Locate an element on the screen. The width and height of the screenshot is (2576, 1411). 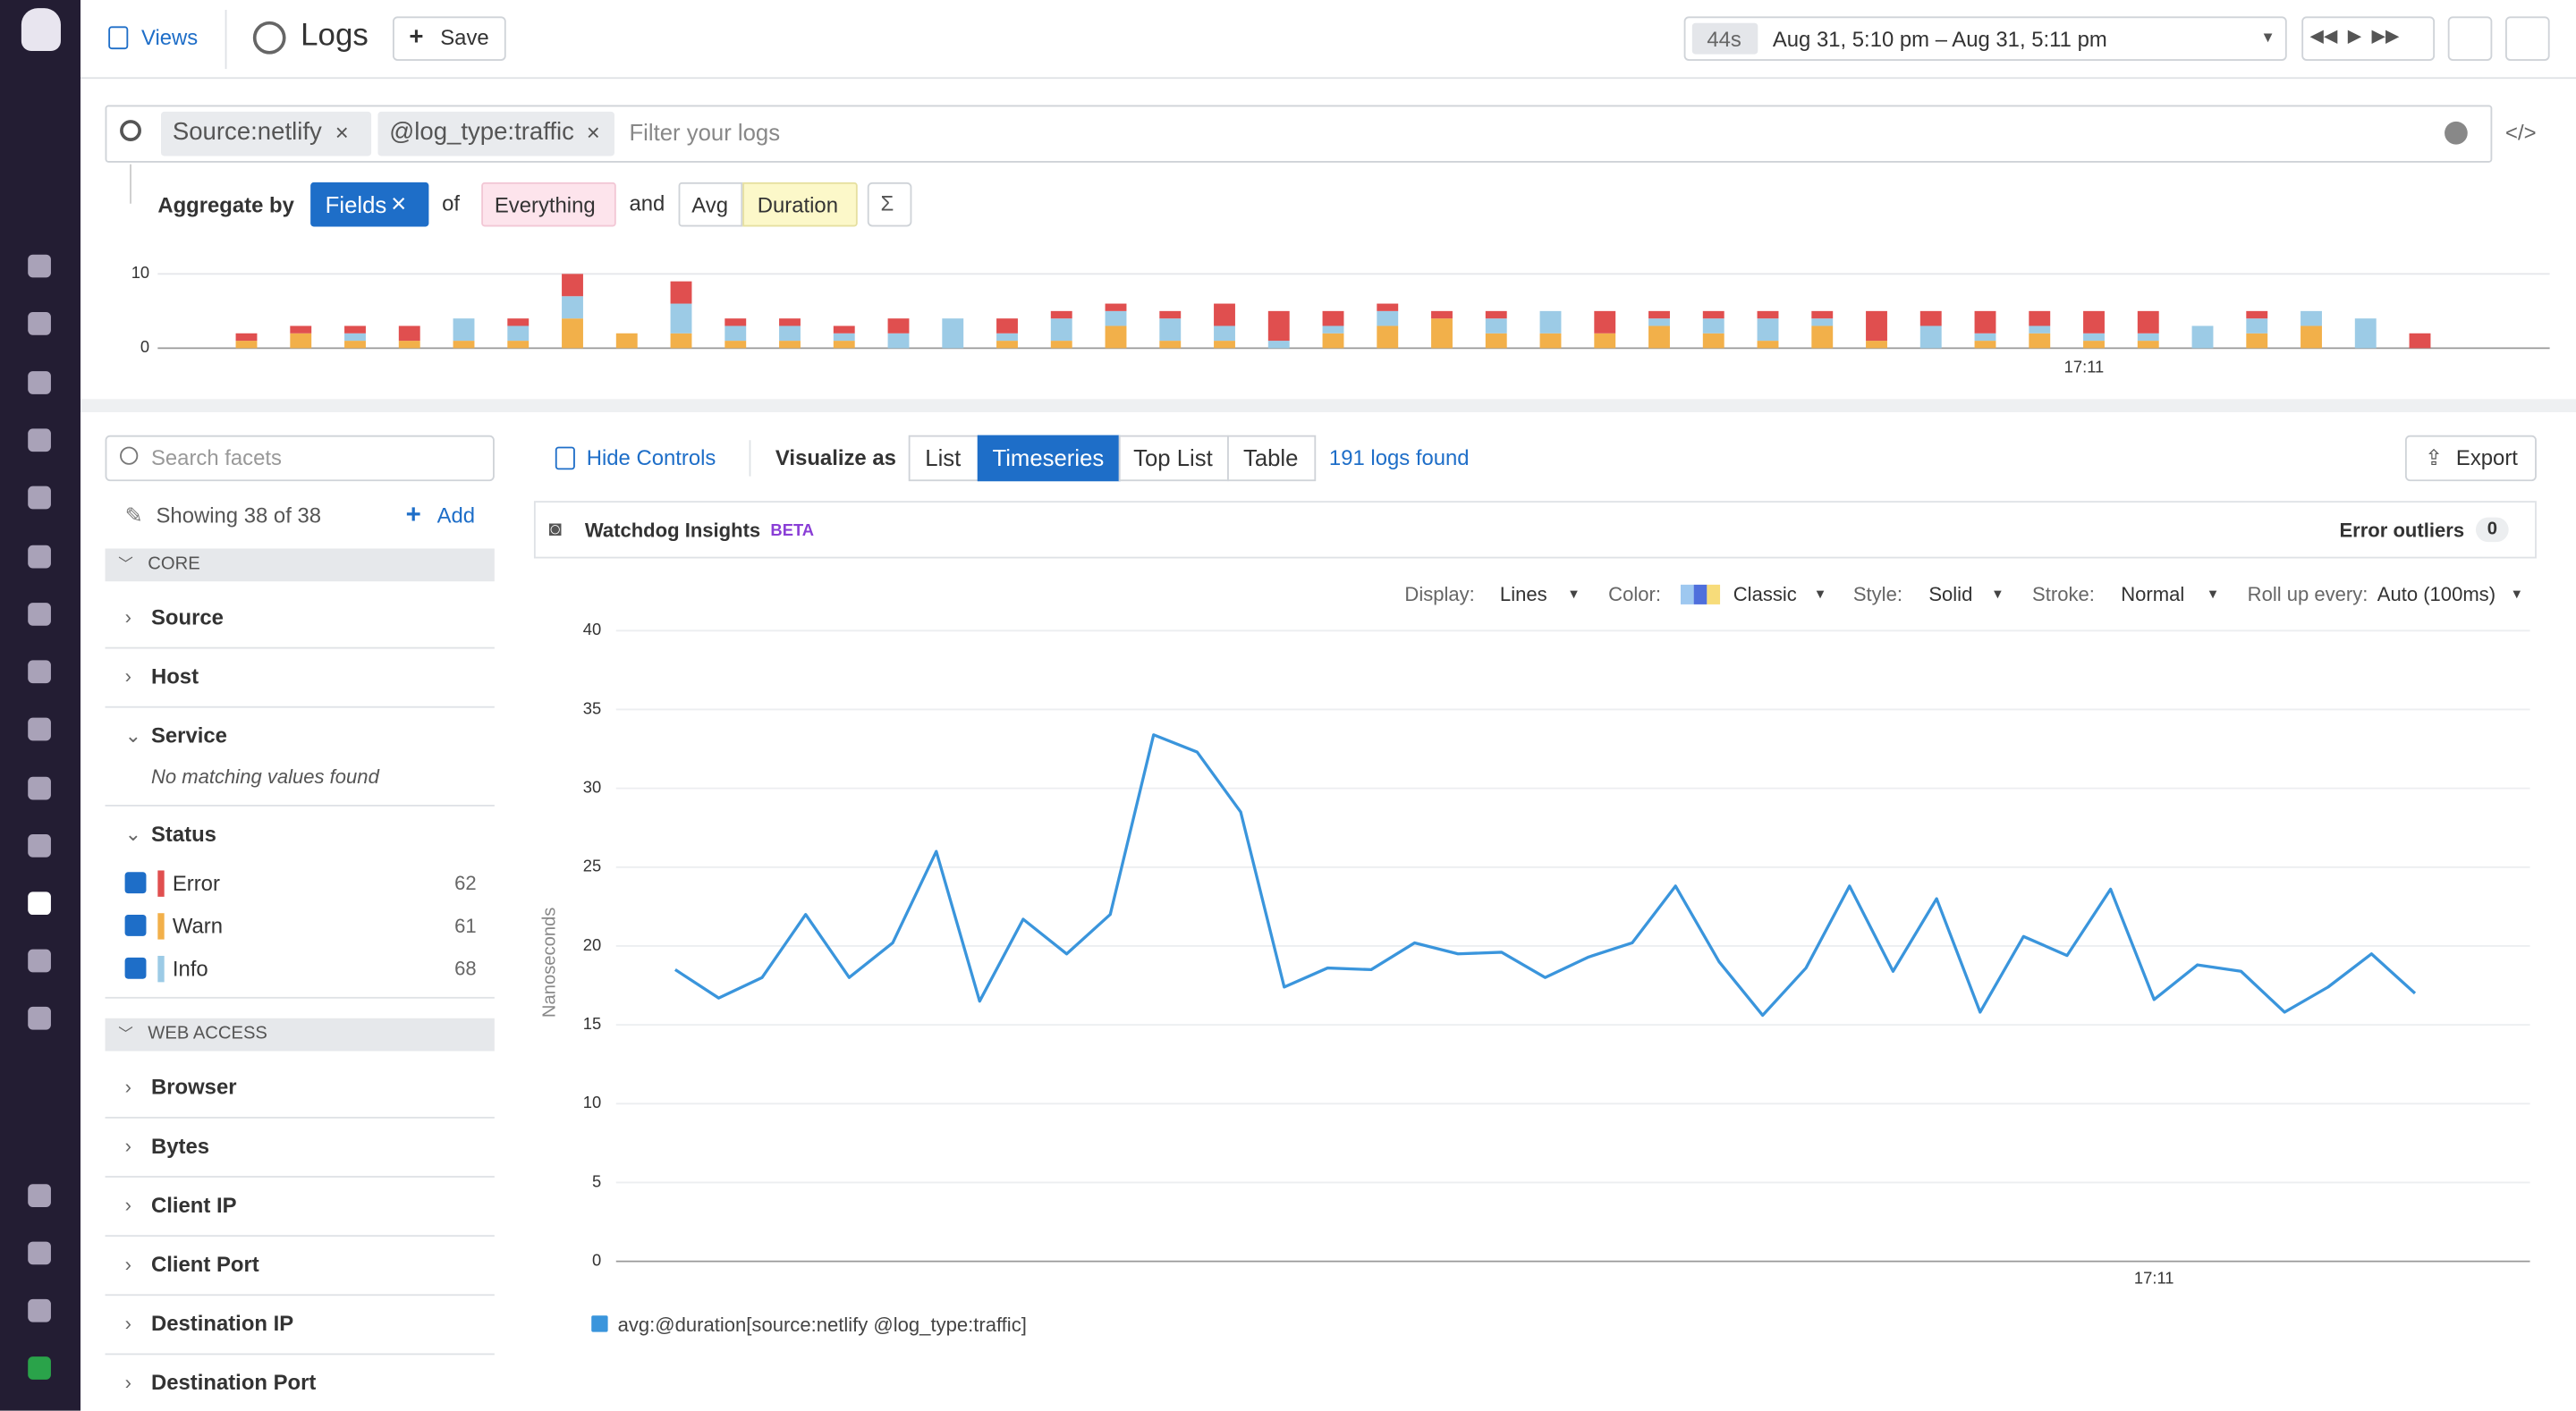
time-picker is located at coordinates (1985, 38).